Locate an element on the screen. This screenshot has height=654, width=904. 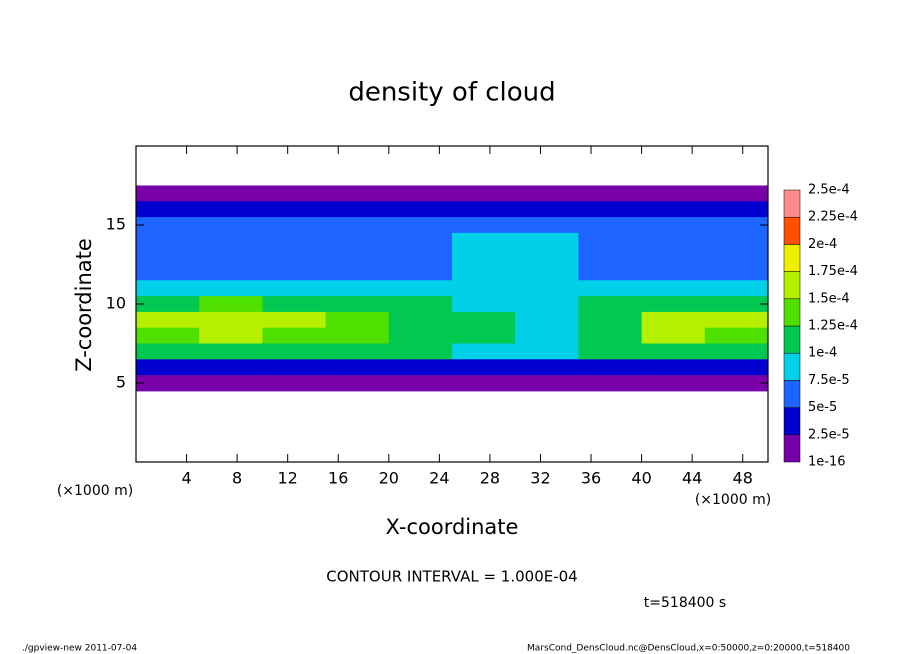
x-tick-label: 28 is located at coordinates (490, 478).